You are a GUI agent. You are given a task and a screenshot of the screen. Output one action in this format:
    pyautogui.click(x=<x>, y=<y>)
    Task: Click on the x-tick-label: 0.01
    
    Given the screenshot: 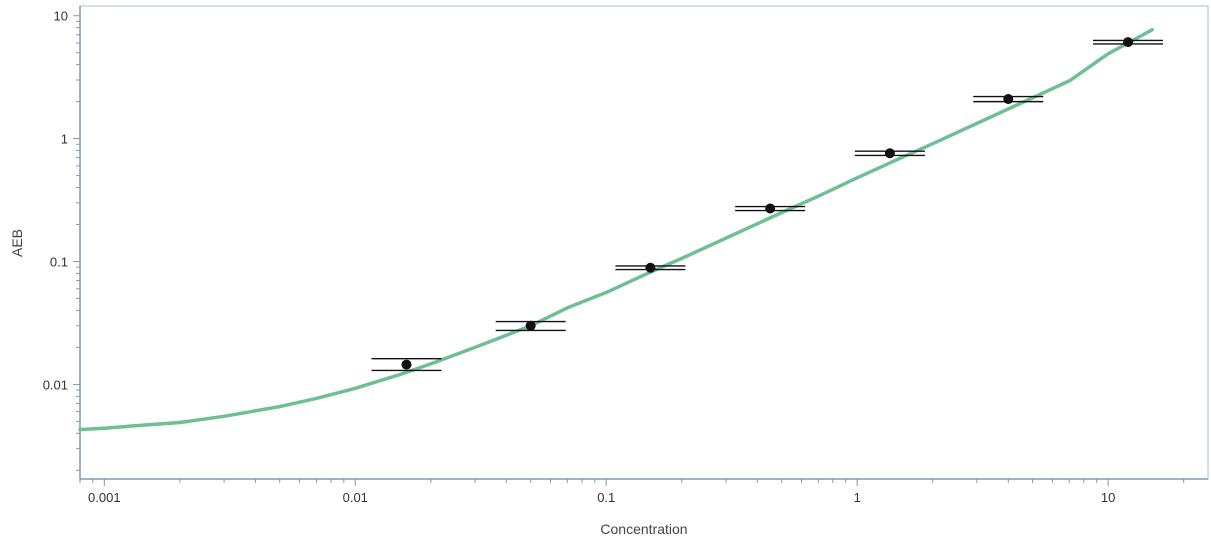 What is the action you would take?
    pyautogui.click(x=355, y=497)
    